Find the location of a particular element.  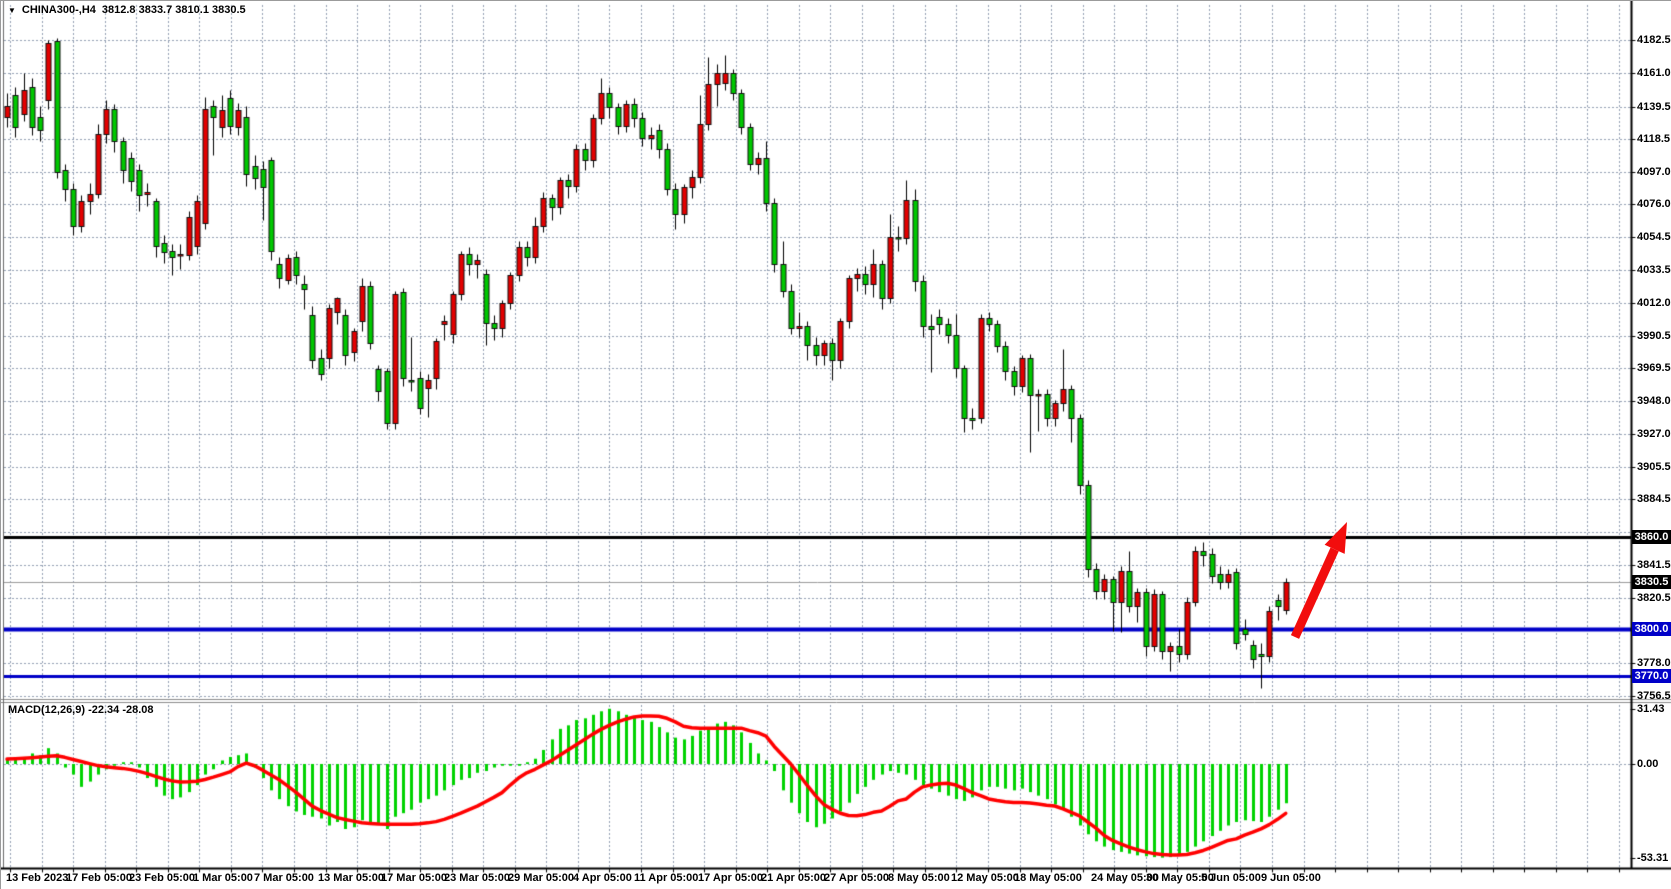

price-tick-label: 3990.5 is located at coordinates (1654, 335).